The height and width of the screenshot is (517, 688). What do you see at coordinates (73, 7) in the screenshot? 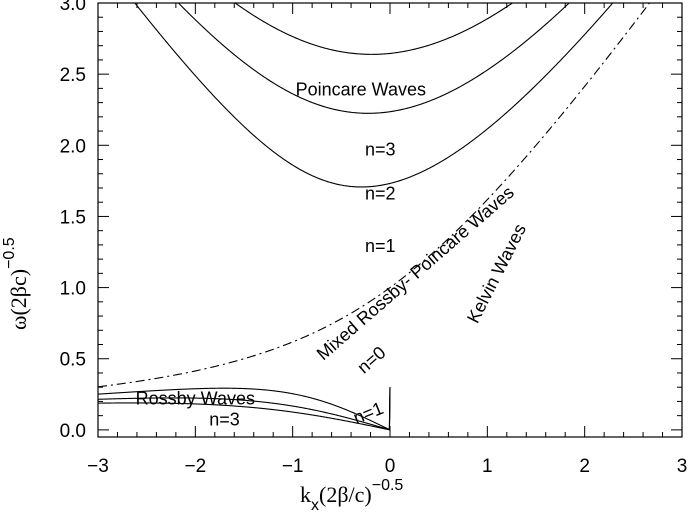
I see `y-tick-label: 3.0` at bounding box center [73, 7].